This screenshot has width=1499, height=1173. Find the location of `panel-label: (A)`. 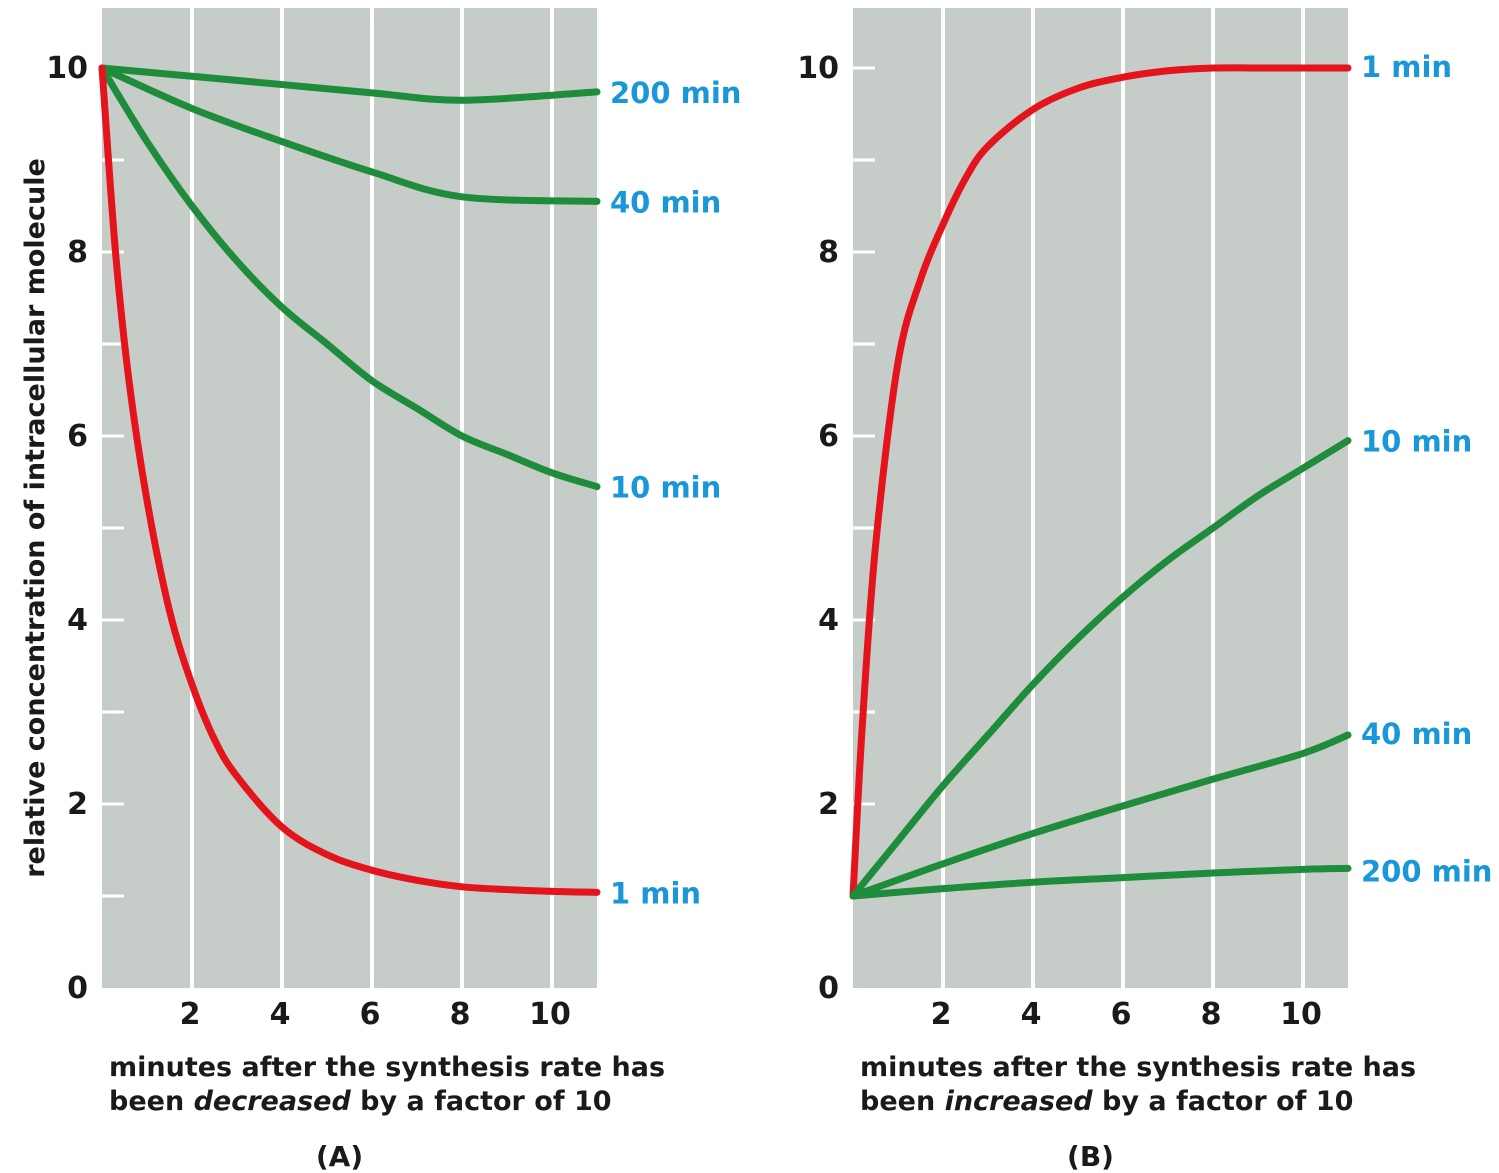

panel-label: (A) is located at coordinates (339, 1156).